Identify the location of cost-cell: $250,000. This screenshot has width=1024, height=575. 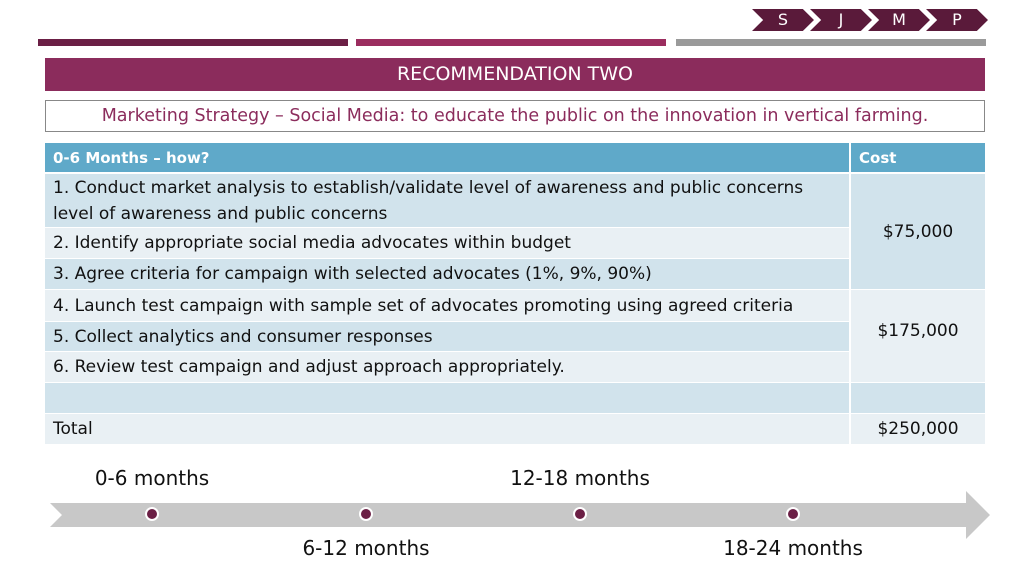
(918, 429).